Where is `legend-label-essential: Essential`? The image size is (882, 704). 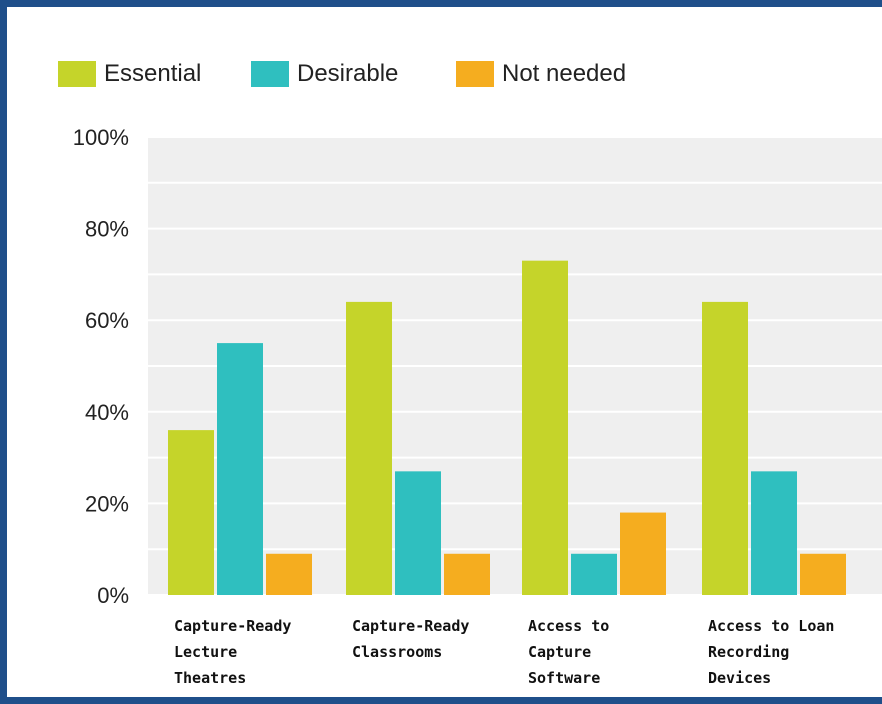 legend-label-essential: Essential is located at coordinates (152, 73).